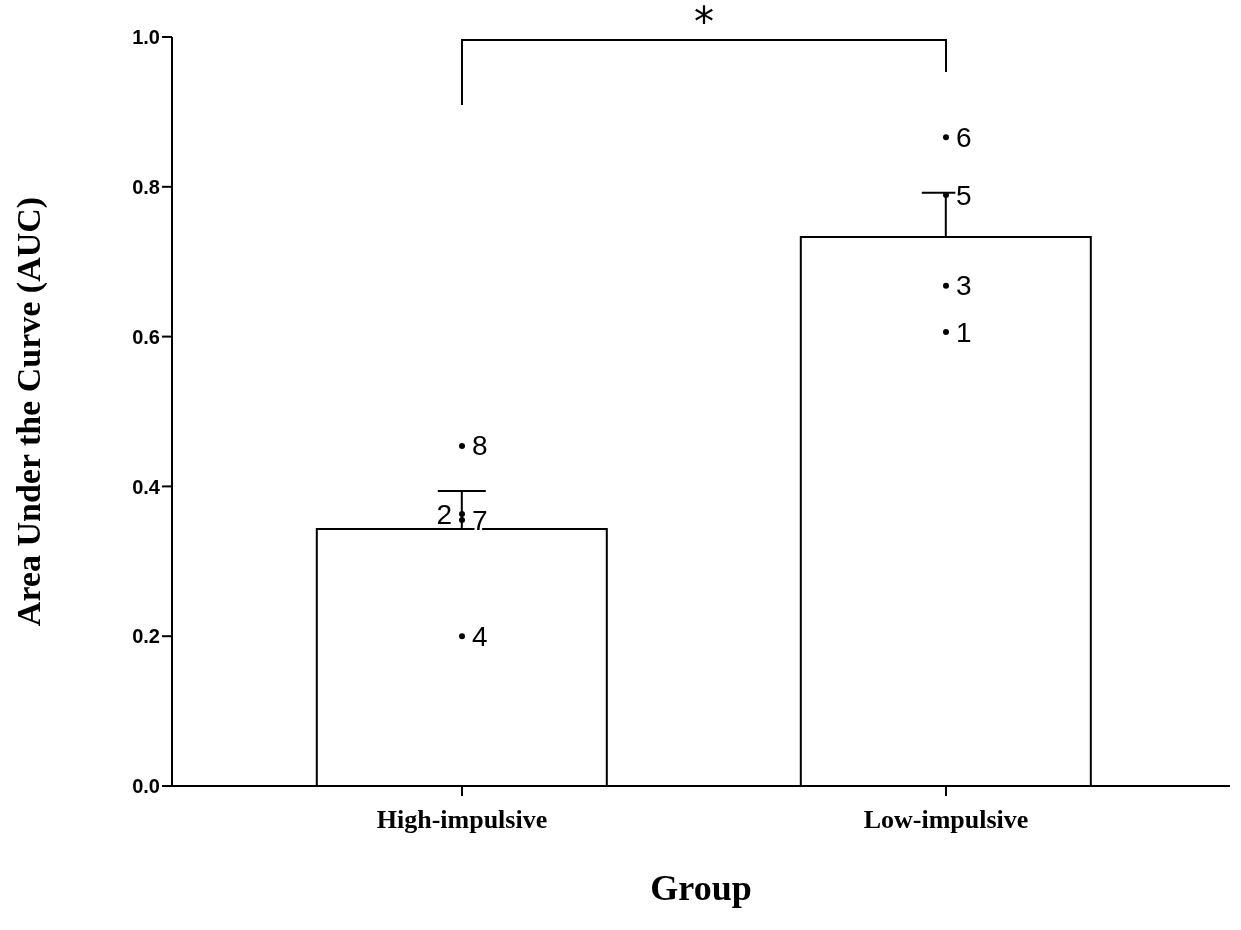 The image size is (1241, 930). Describe the element at coordinates (146, 786) in the screenshot. I see `y-tick-label: 0.0` at that location.